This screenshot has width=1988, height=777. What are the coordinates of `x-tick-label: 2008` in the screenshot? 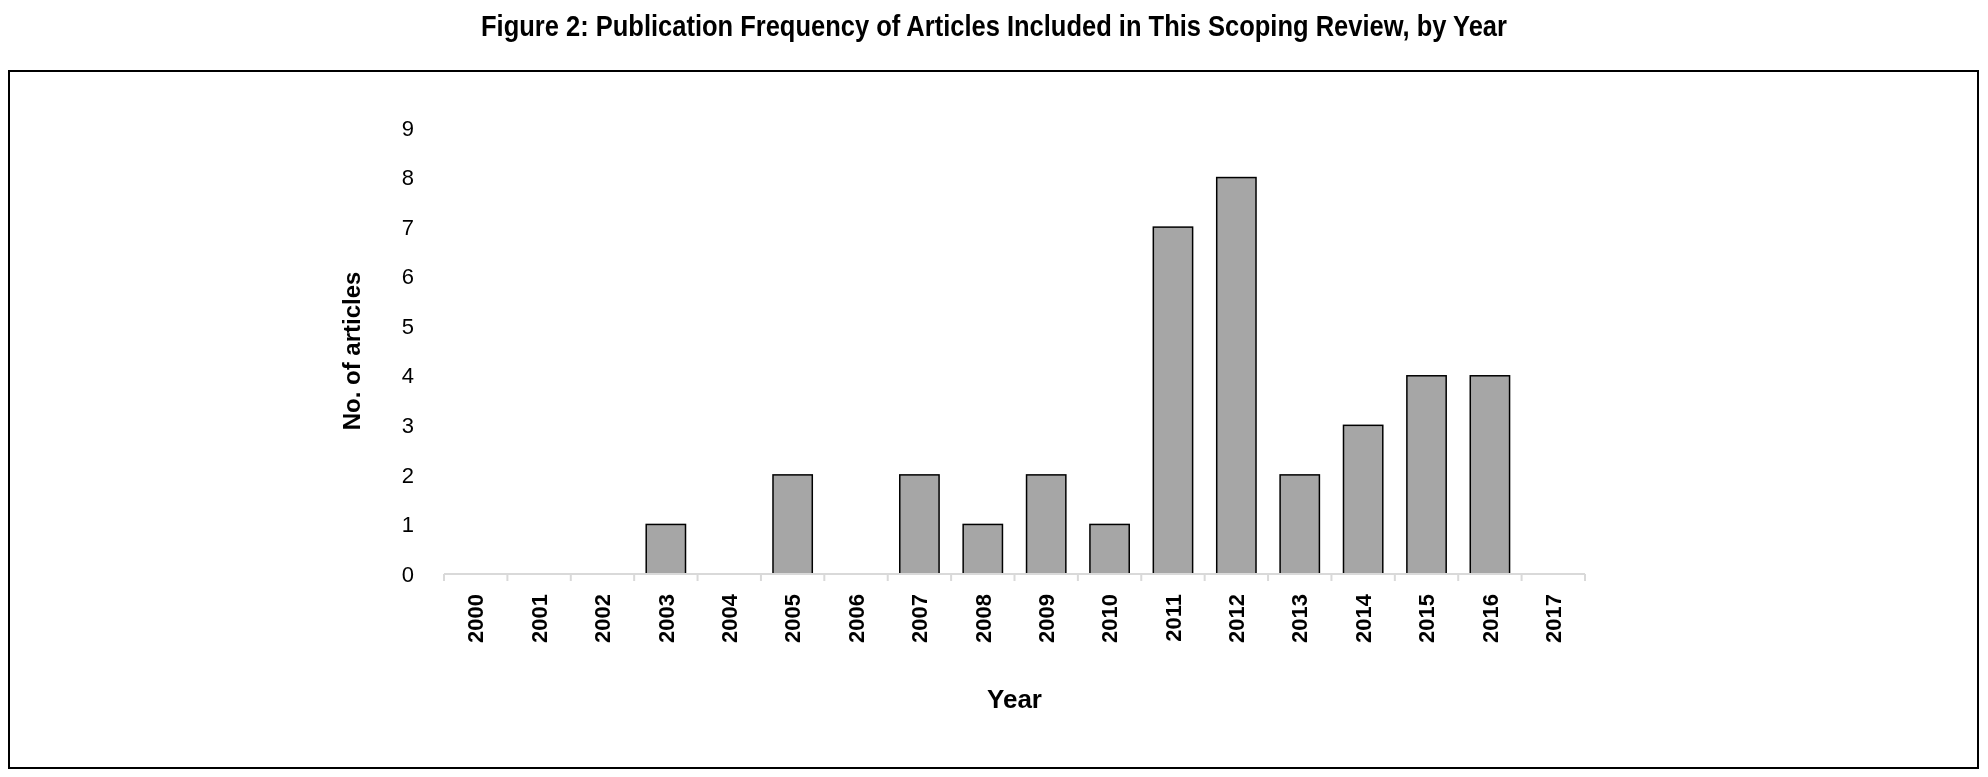 It's located at (983, 618).